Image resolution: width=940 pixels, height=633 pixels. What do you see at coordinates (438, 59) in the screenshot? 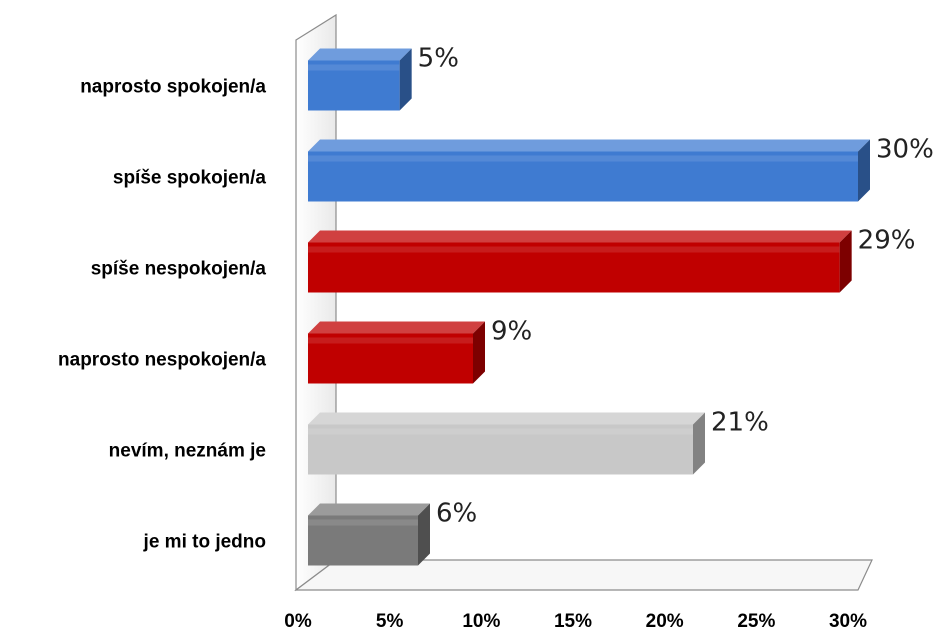
I see `data-label: 5%` at bounding box center [438, 59].